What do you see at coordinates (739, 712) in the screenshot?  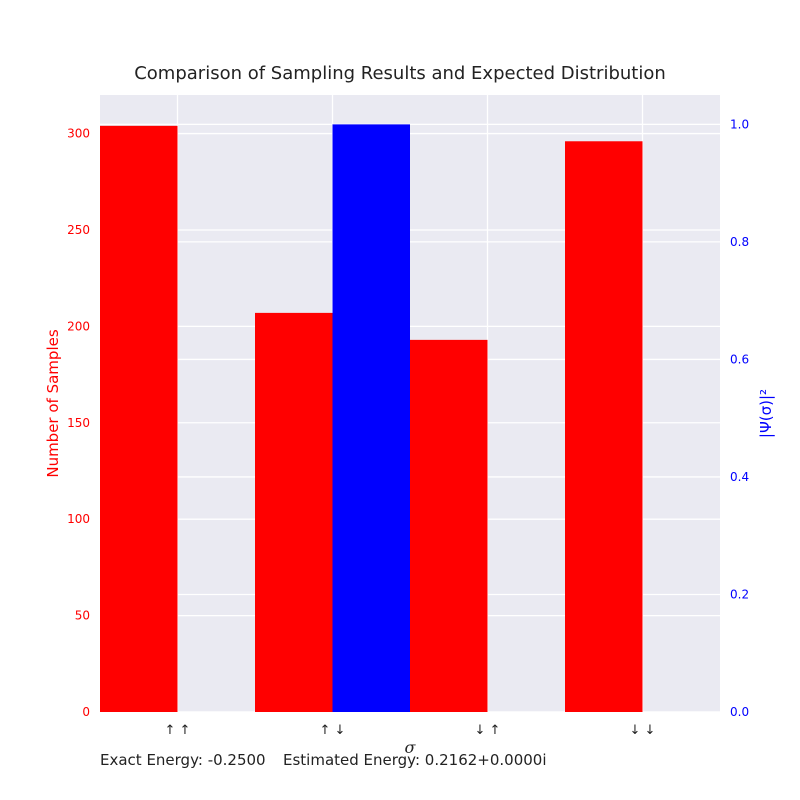 I see `y-tick-right: 0.0` at bounding box center [739, 712].